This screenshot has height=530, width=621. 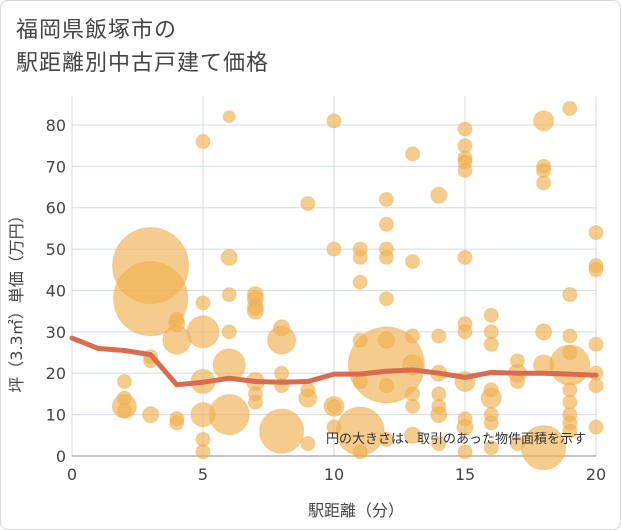 I want to click on y-tick-label: 50, so click(x=56, y=249).